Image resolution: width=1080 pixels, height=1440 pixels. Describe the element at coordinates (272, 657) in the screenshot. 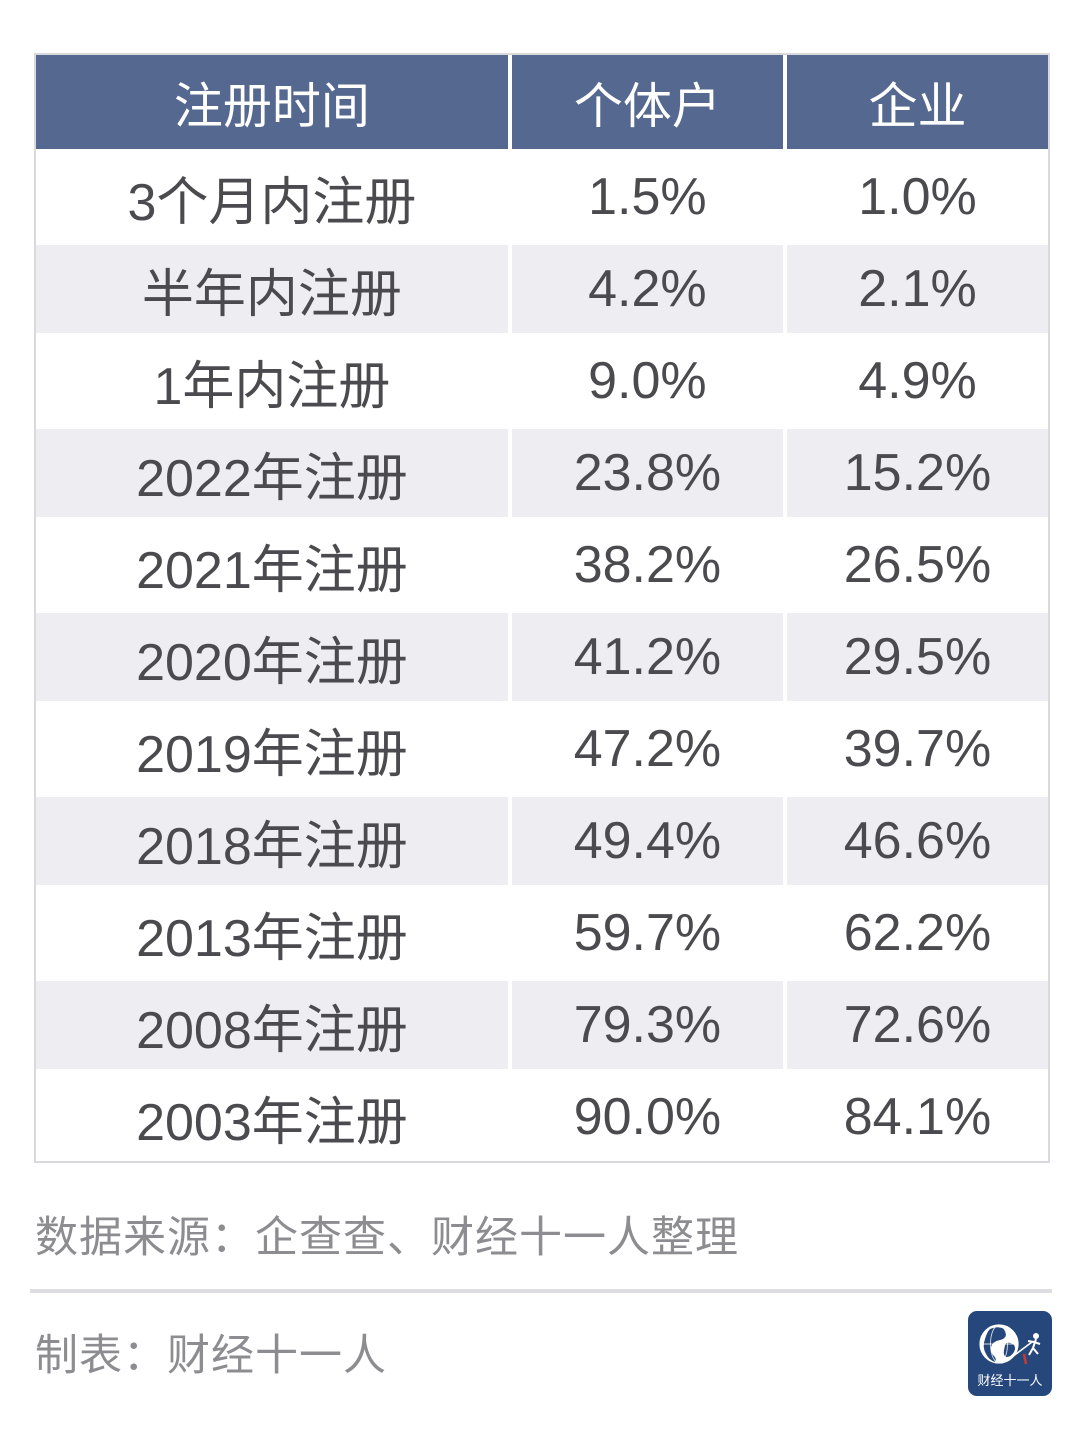

I see `row-period: 2020年注册` at that location.